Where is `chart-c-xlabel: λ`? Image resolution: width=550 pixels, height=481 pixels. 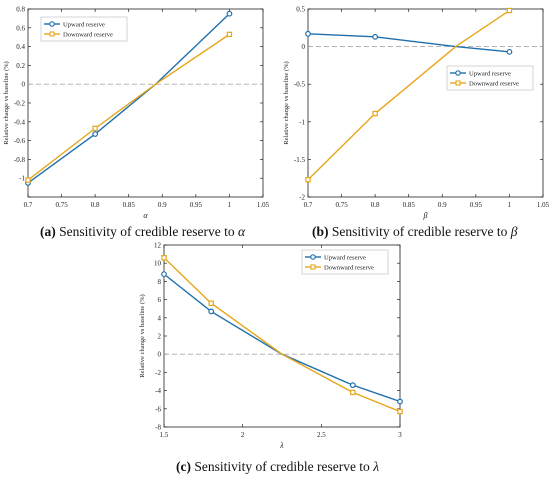
chart-c-xlabel: λ is located at coordinates (281, 445).